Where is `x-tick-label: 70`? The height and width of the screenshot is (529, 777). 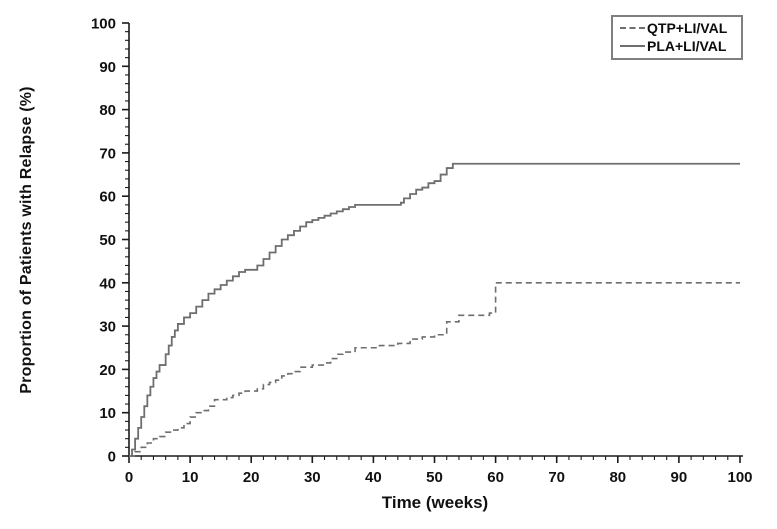
x-tick-label: 70 is located at coordinates (556, 477).